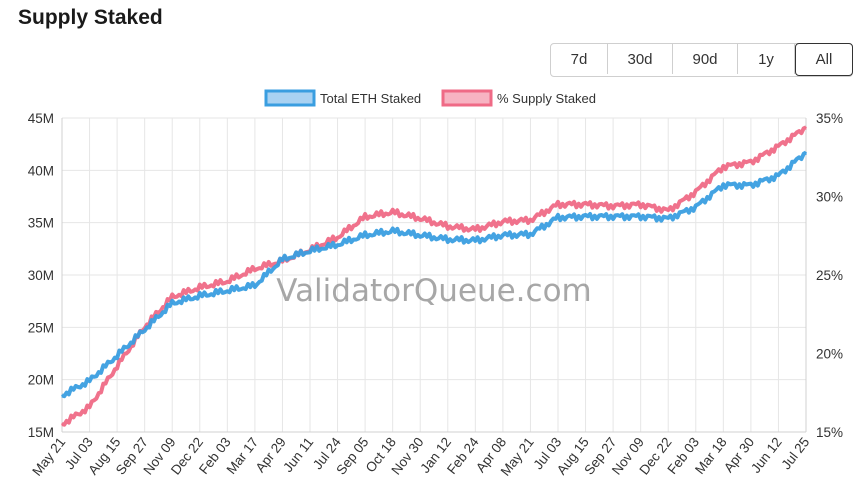 The width and height of the screenshot is (860, 503). Describe the element at coordinates (829, 432) in the screenshot. I see `y-right-tick-label: 15%` at that location.